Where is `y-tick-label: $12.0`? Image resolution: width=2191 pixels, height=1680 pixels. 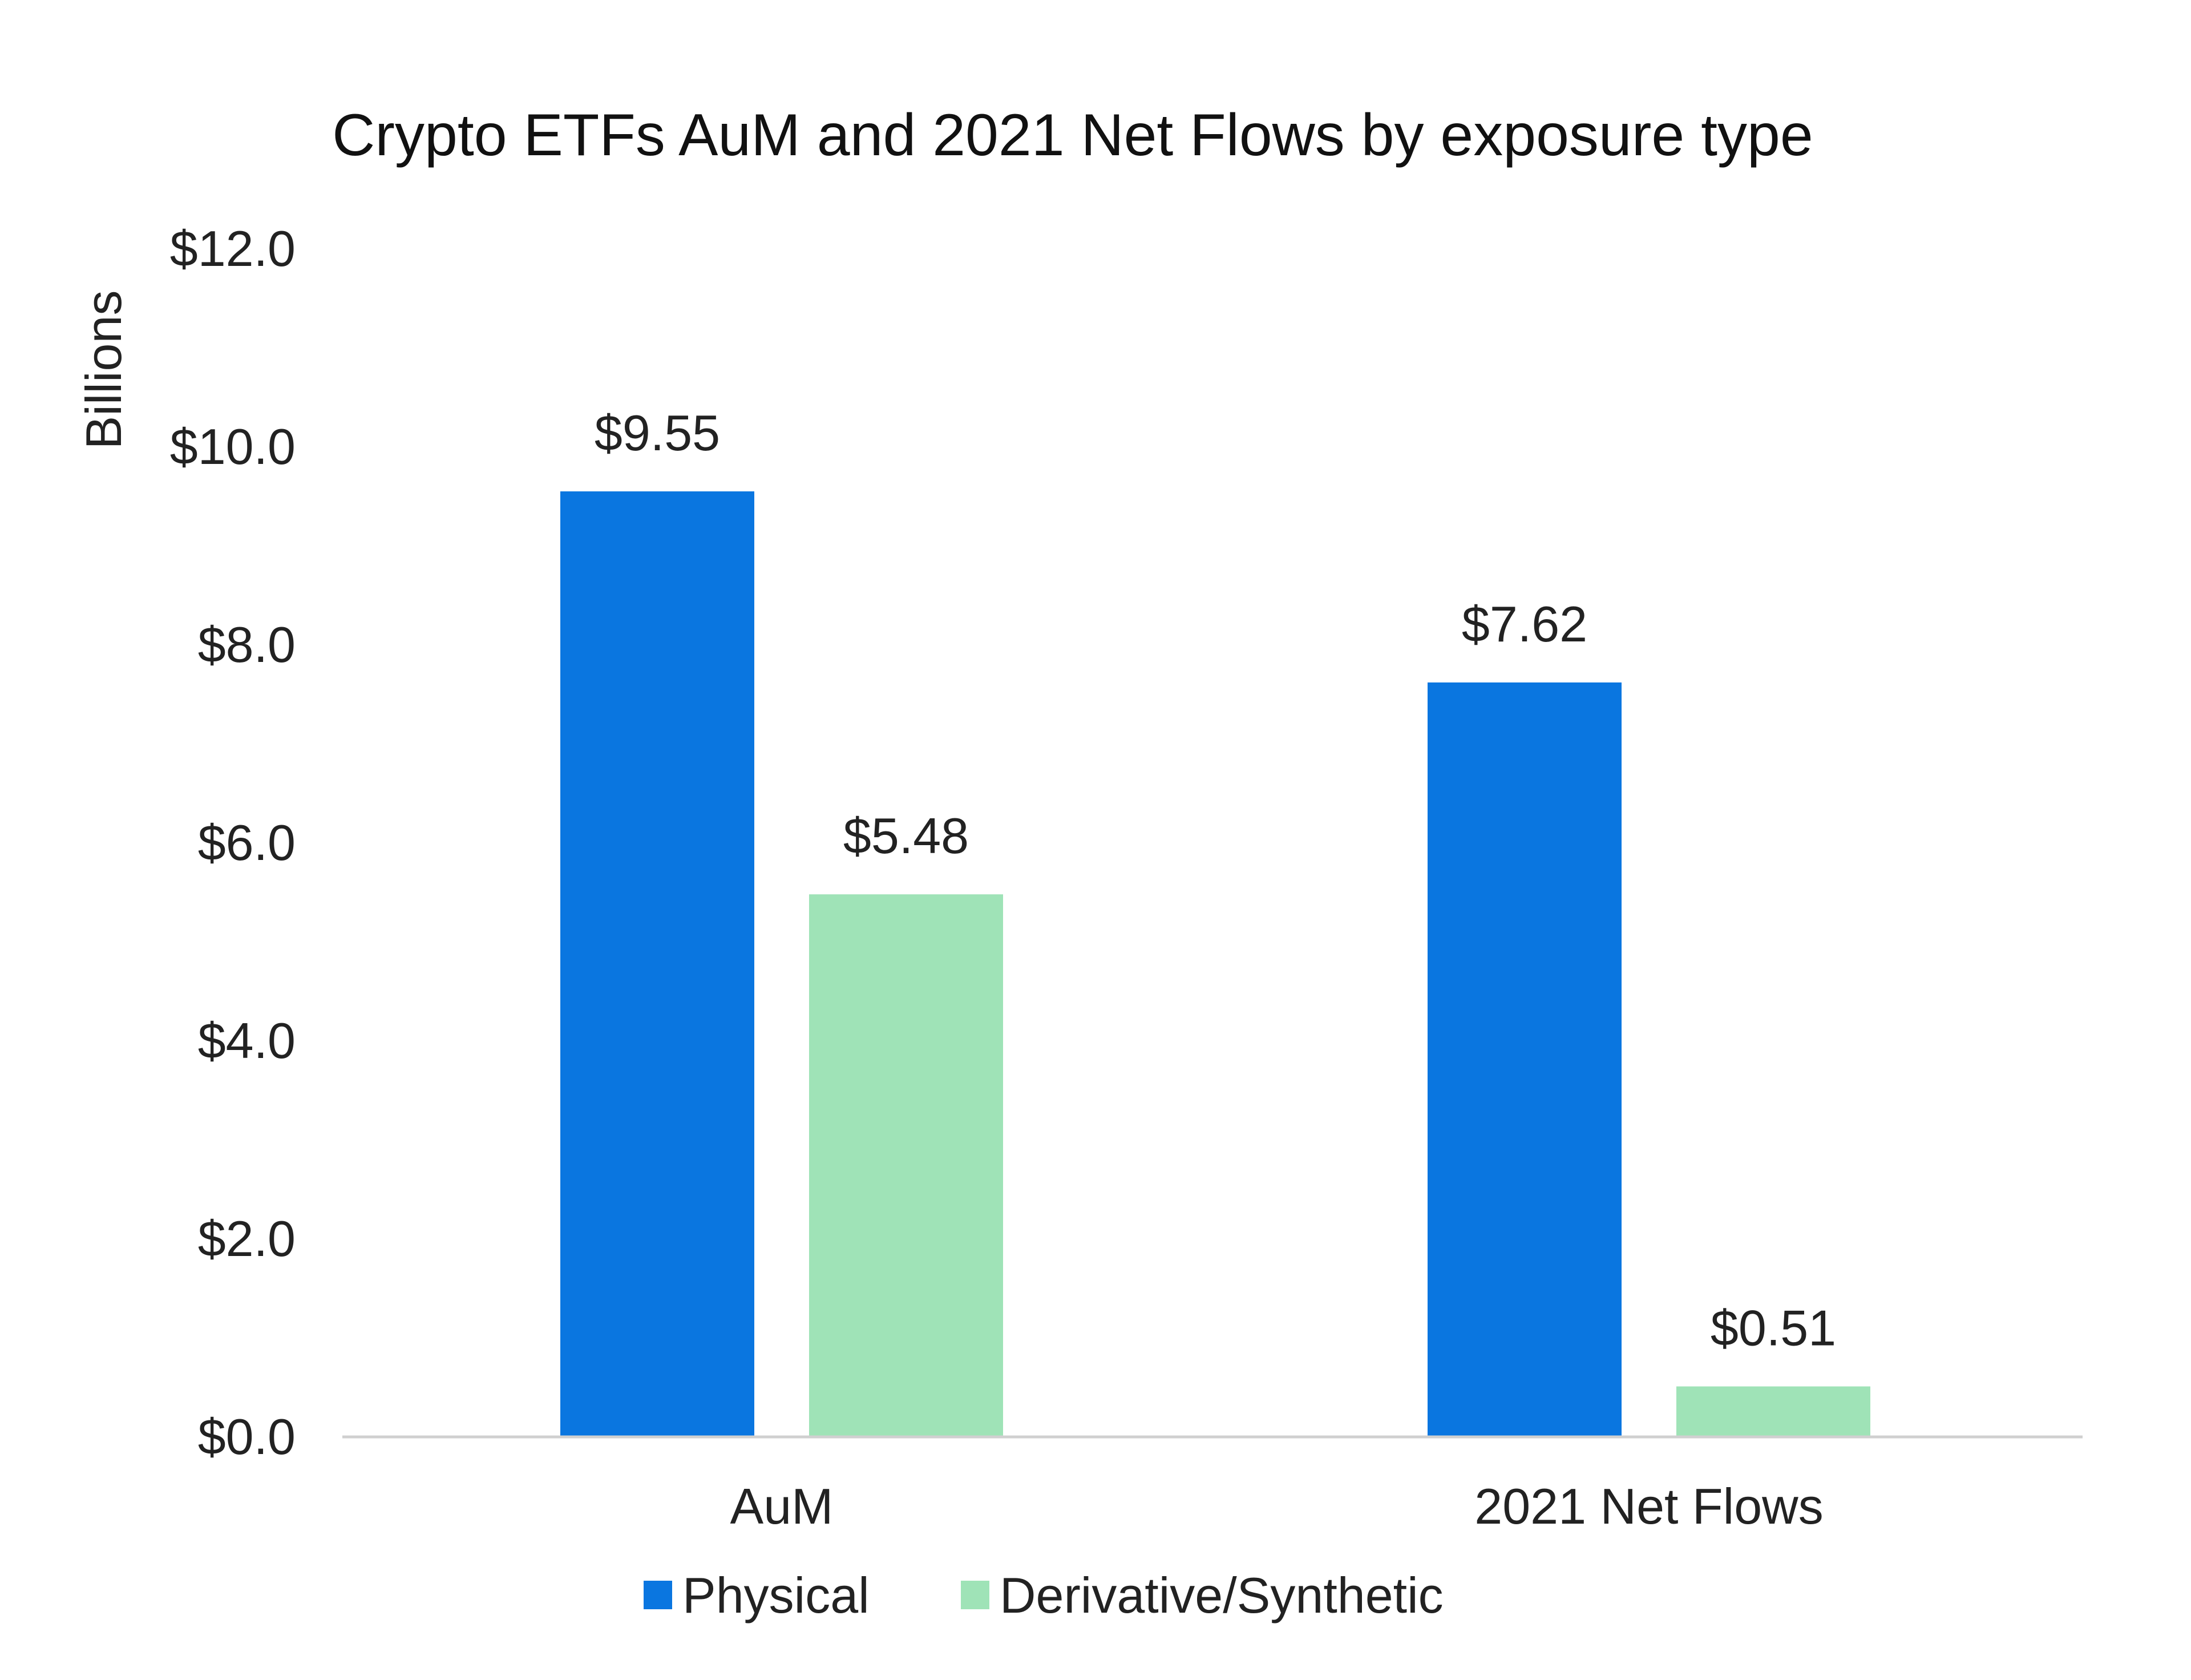 y-tick-label: $12.0 is located at coordinates (233, 248).